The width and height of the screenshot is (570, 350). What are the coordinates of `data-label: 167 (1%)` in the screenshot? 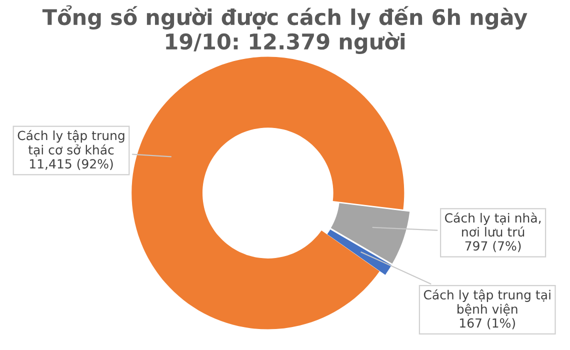 It's located at (487, 324).